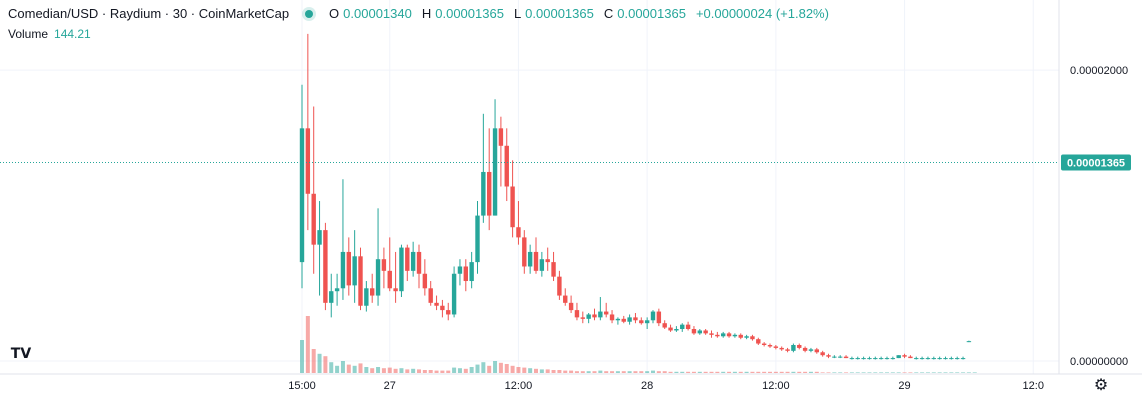 This screenshot has width=1142, height=406. What do you see at coordinates (776, 386) in the screenshot?
I see `x-tick-label: 12:00` at bounding box center [776, 386].